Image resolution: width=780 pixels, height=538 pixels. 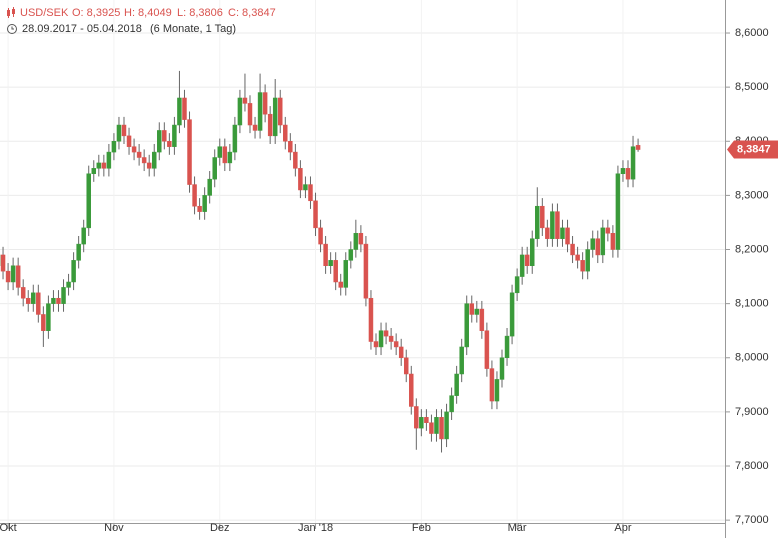 What do you see at coordinates (114, 528) in the screenshot?
I see `x-tick-label: Nov` at bounding box center [114, 528].